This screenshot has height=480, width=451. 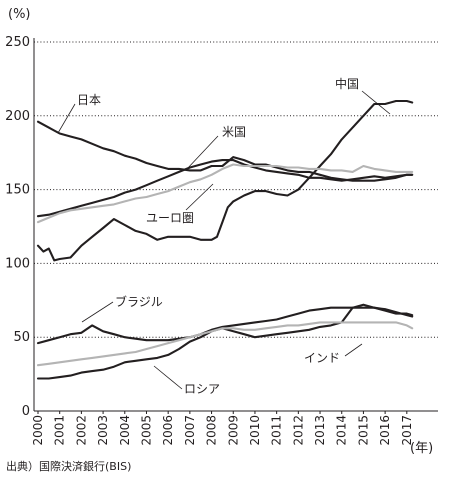 I want to click on x-tick-label-2003: 2003, so click(x=103, y=430).